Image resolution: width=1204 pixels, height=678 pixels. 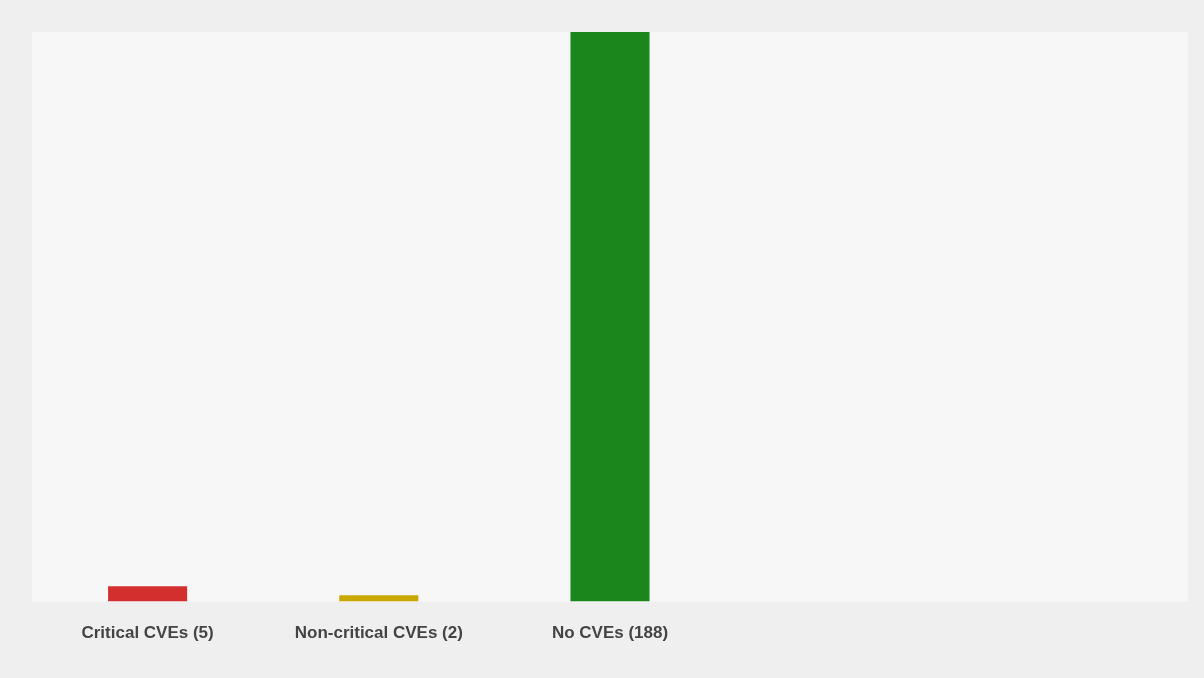 What do you see at coordinates (610, 633) in the screenshot?
I see `x-tick-label: No CVEs (188)` at bounding box center [610, 633].